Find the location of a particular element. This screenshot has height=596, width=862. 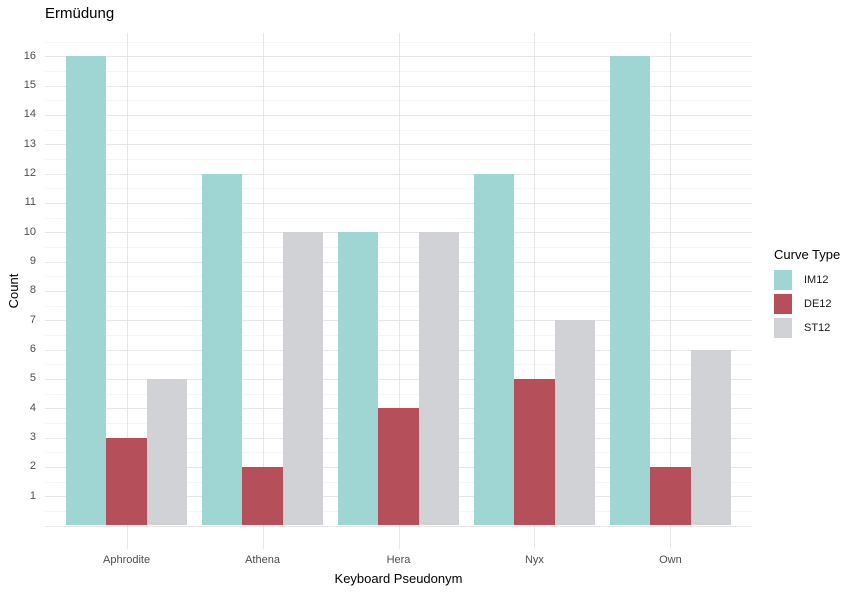

bar-DE12-Nyx is located at coordinates (534, 452).